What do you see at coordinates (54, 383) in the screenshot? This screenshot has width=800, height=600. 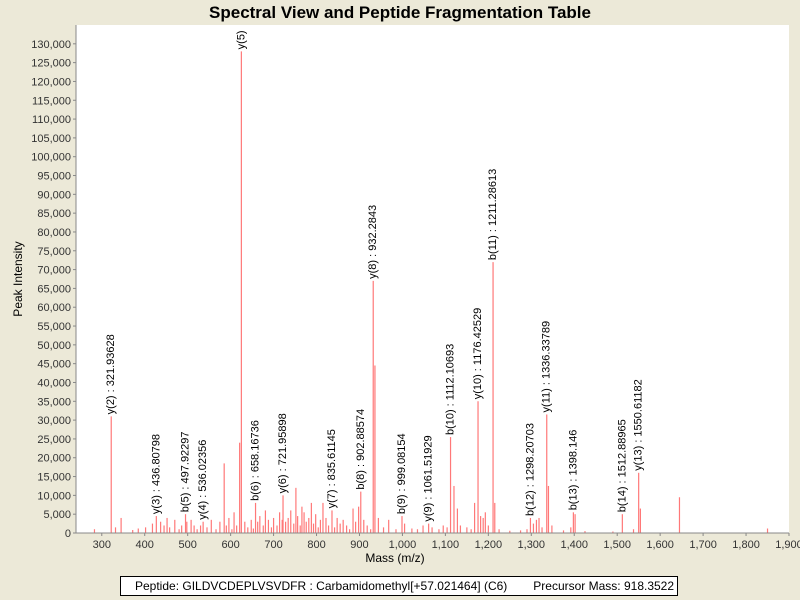 I see `y-tick-label: 40,000` at bounding box center [54, 383].